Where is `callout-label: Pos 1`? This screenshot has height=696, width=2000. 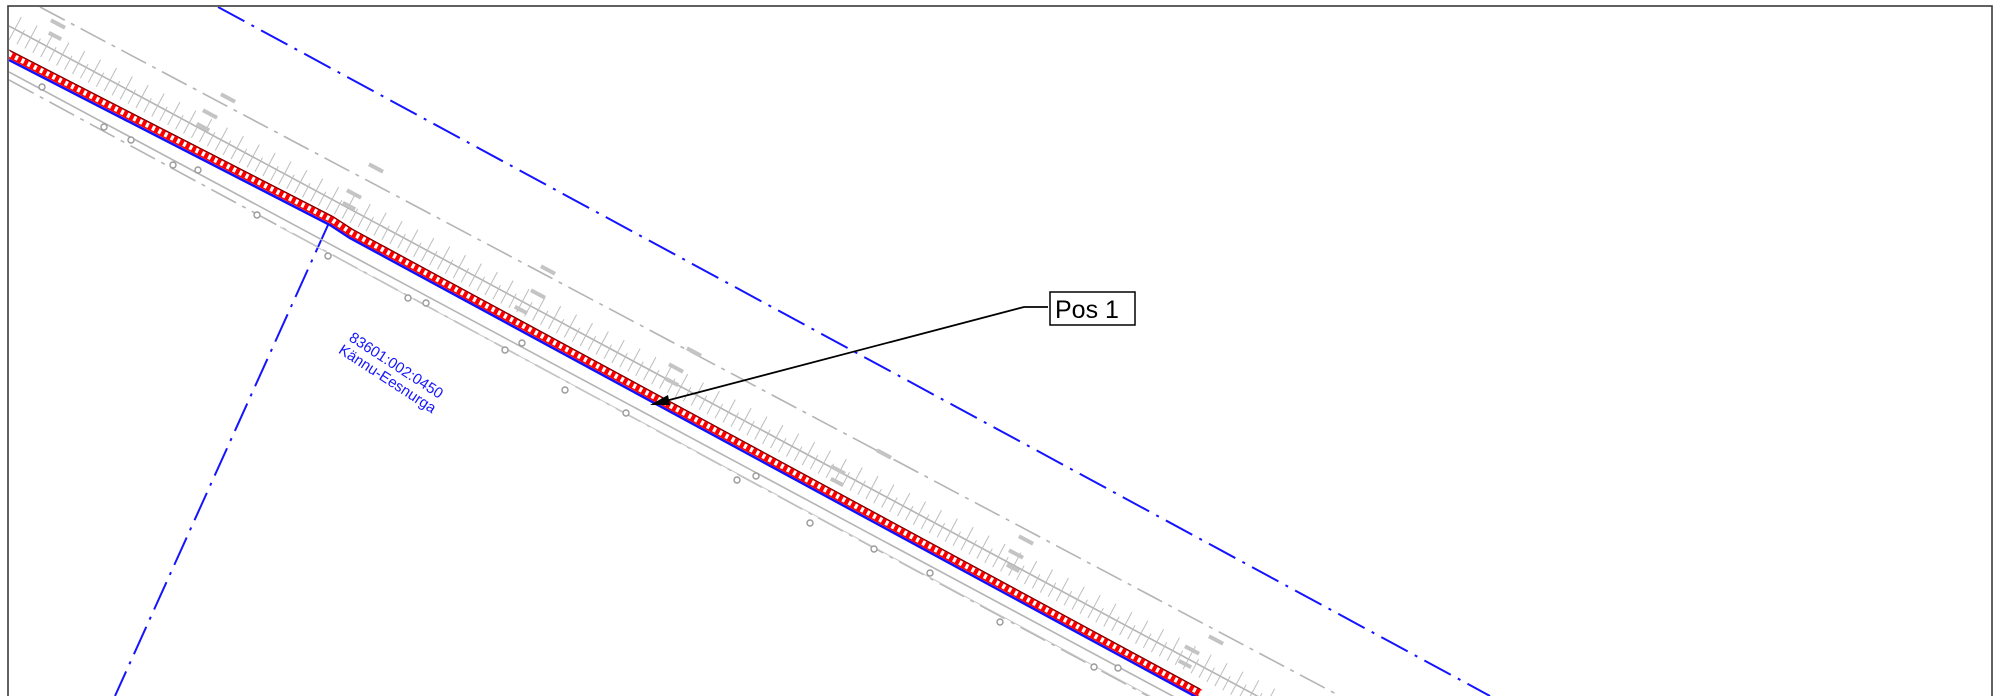 callout-label: Pos 1 is located at coordinates (1092, 308).